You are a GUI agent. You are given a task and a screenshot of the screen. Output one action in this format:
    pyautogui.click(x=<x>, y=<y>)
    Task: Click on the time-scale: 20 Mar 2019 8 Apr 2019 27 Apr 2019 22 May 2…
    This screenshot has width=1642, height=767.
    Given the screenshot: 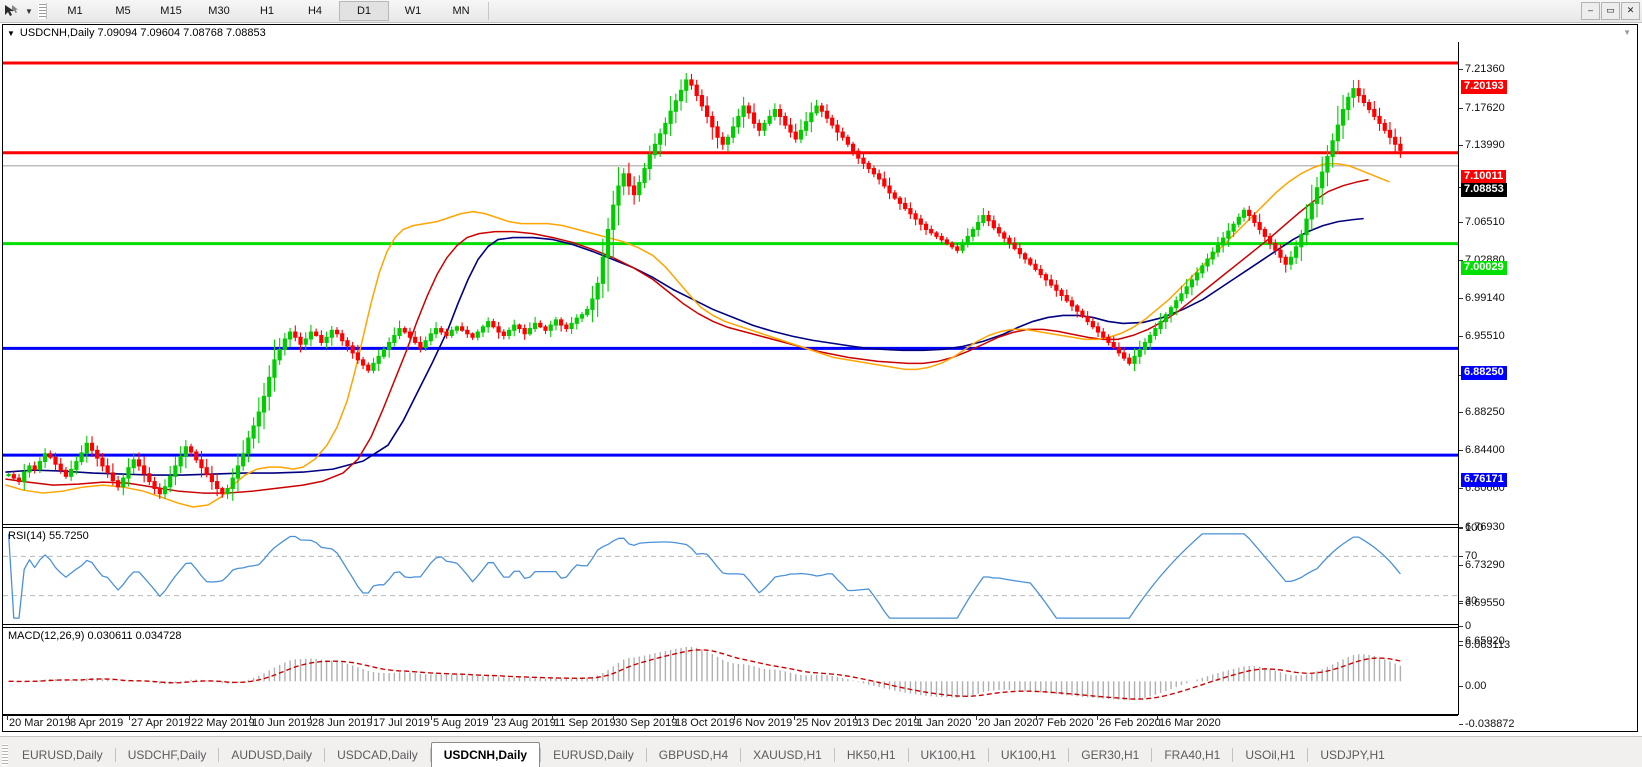 What is the action you would take?
    pyautogui.click(x=730, y=723)
    